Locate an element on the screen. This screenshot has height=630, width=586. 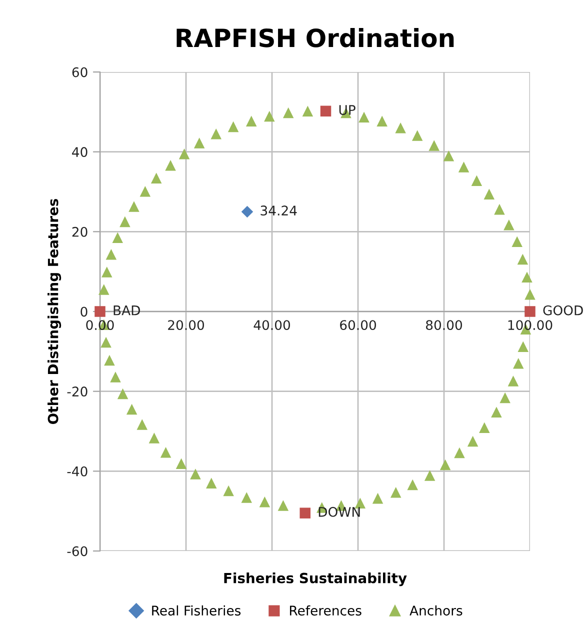
annotation: GOOD is located at coordinates (563, 310).